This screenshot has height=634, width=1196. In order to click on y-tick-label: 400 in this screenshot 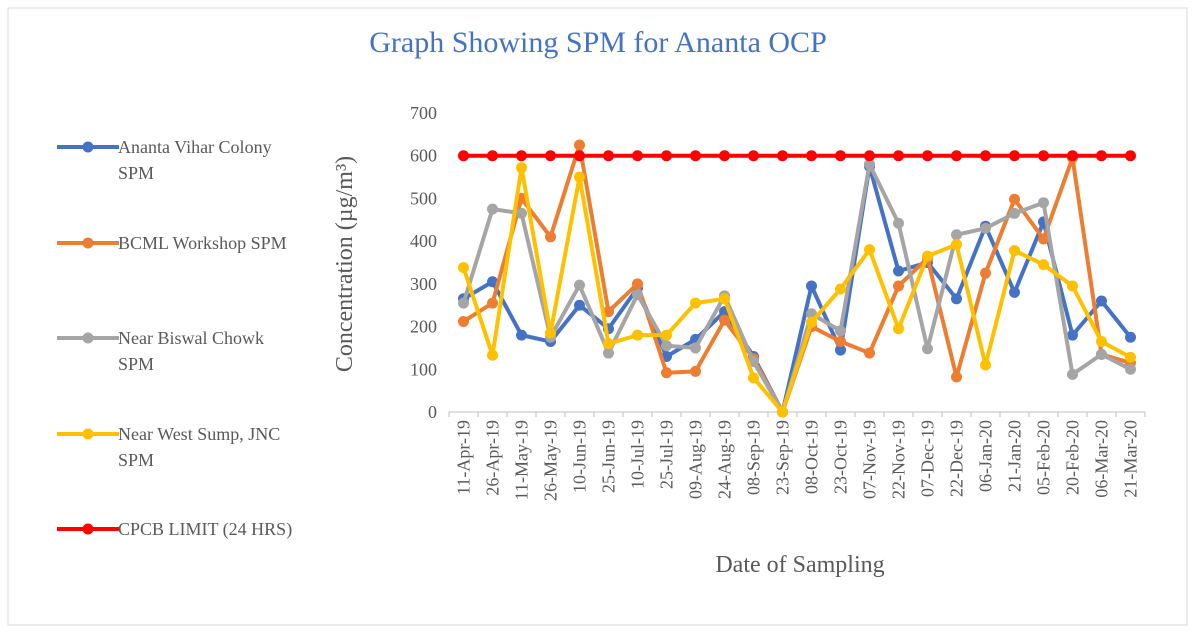, I will do `click(423, 241)`.